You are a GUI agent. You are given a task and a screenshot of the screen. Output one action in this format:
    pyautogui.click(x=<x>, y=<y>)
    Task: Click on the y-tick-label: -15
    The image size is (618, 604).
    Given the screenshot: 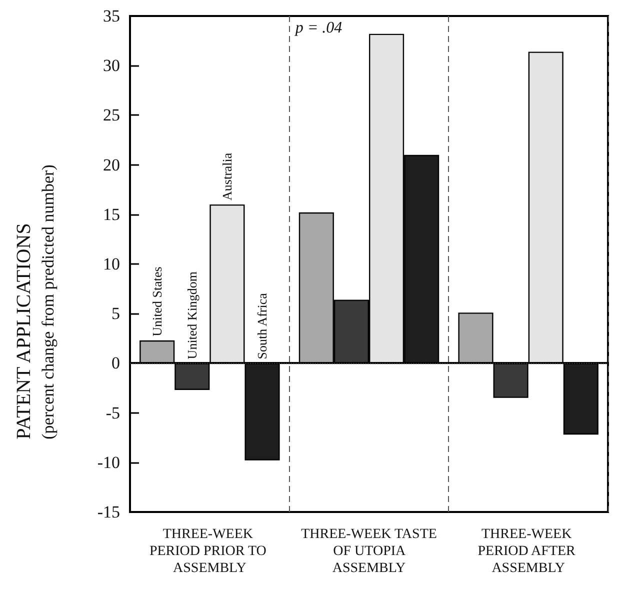 What is the action you would take?
    pyautogui.click(x=108, y=512)
    